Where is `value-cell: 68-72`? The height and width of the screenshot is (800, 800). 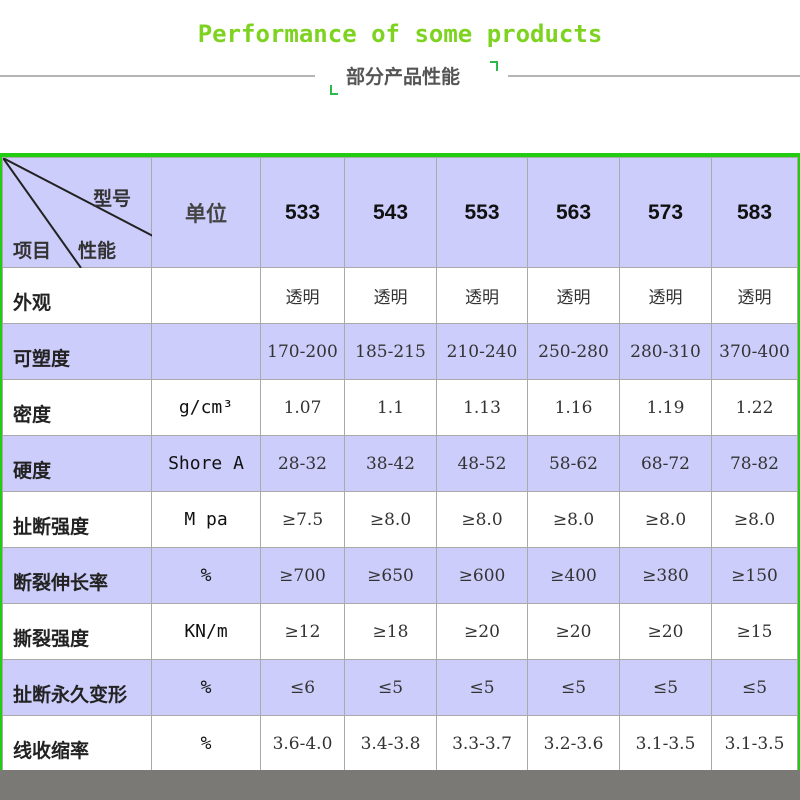
value-cell: 68-72 is located at coordinates (665, 463).